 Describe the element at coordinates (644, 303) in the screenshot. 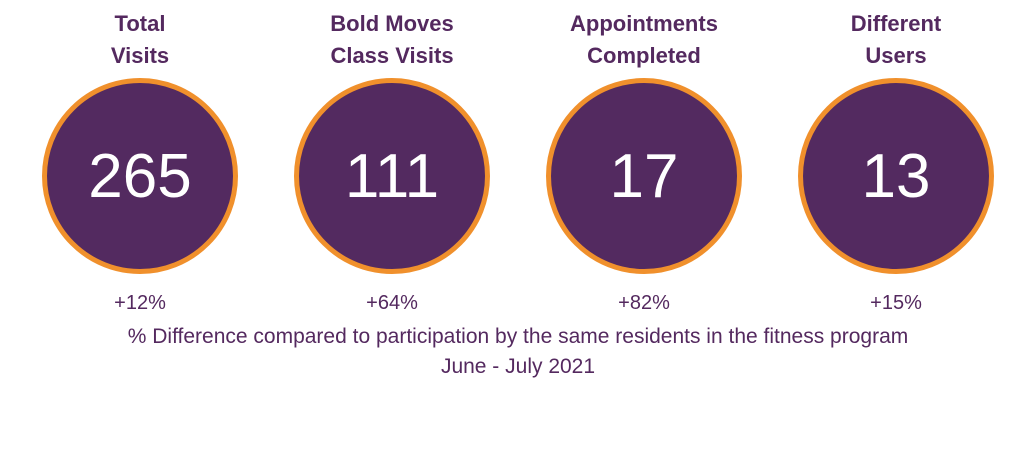

I see `stat-difference: +82%` at that location.